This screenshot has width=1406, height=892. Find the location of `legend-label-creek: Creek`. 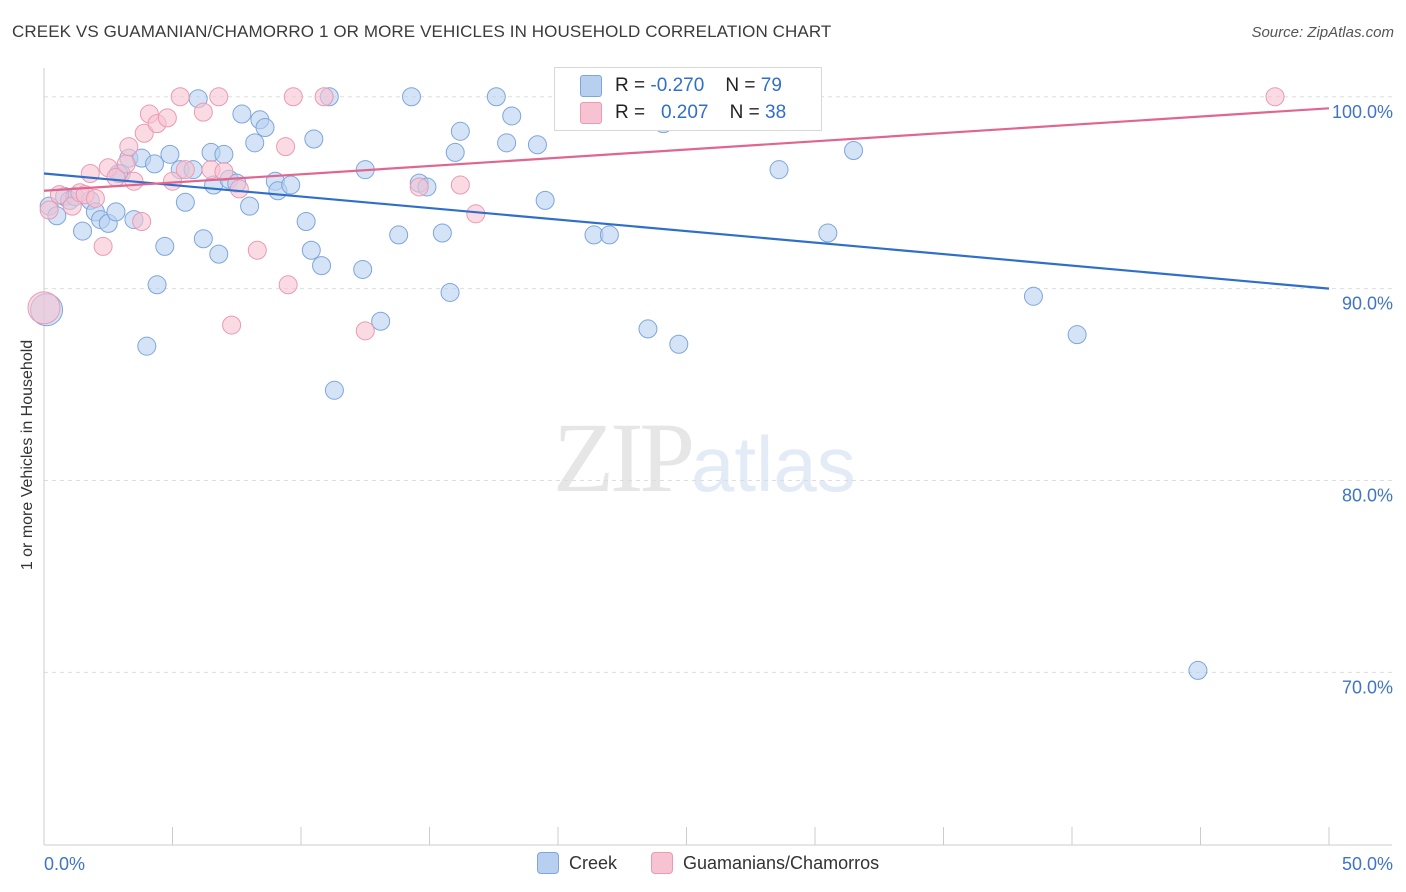

legend-label-creek: Creek is located at coordinates (593, 862).